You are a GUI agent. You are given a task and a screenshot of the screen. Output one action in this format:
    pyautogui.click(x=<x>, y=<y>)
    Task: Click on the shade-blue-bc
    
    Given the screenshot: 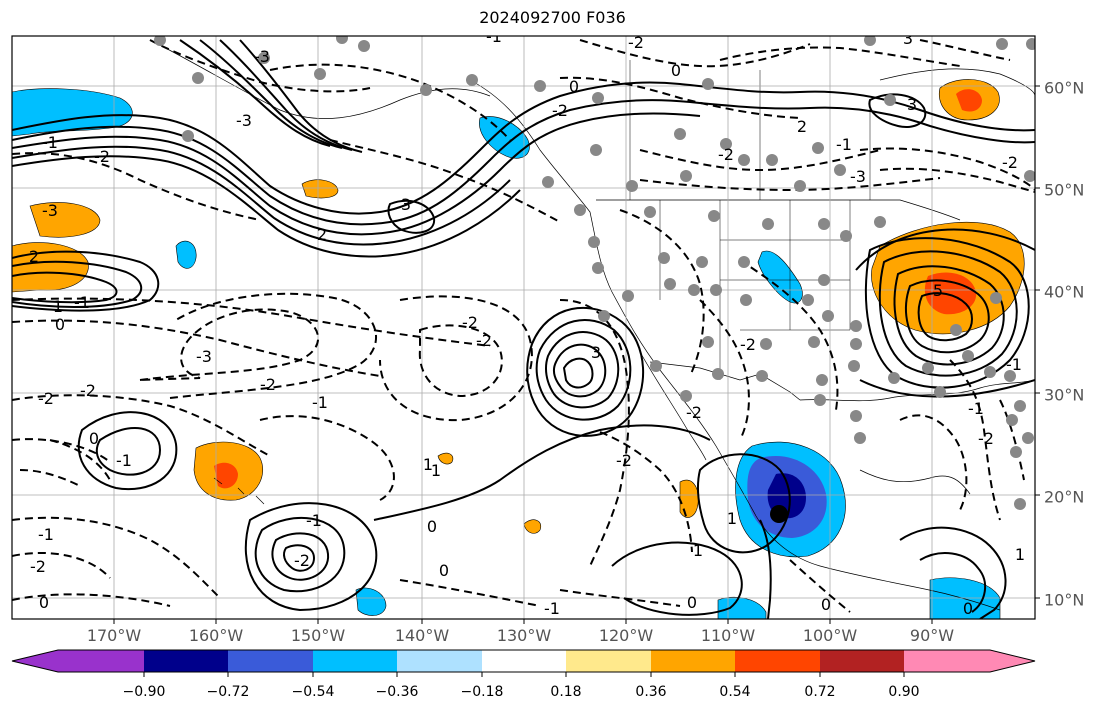 What is the action you would take?
    pyautogui.click(x=504, y=137)
    